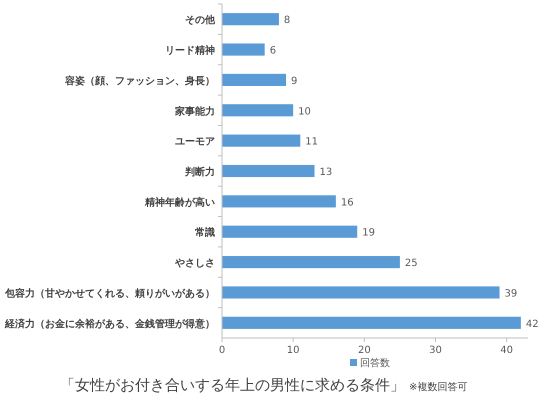 The width and height of the screenshot is (538, 400). I want to click on data-label: 6, so click(273, 51).